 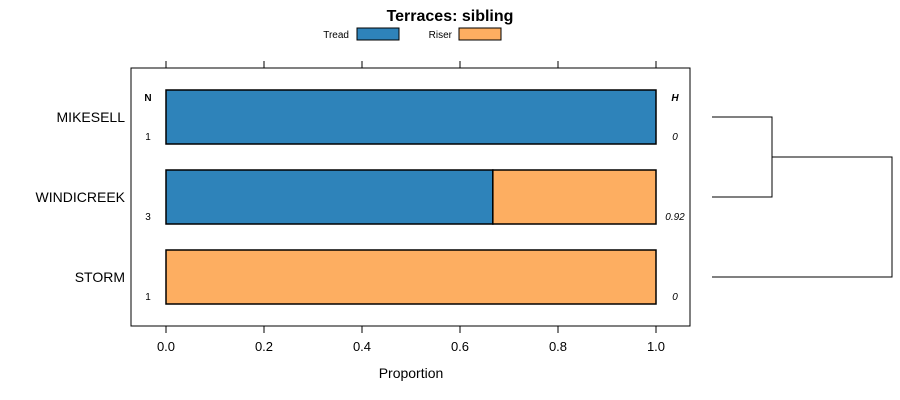 What do you see at coordinates (411, 117) in the screenshot?
I see `bar-tread-mikesell` at bounding box center [411, 117].